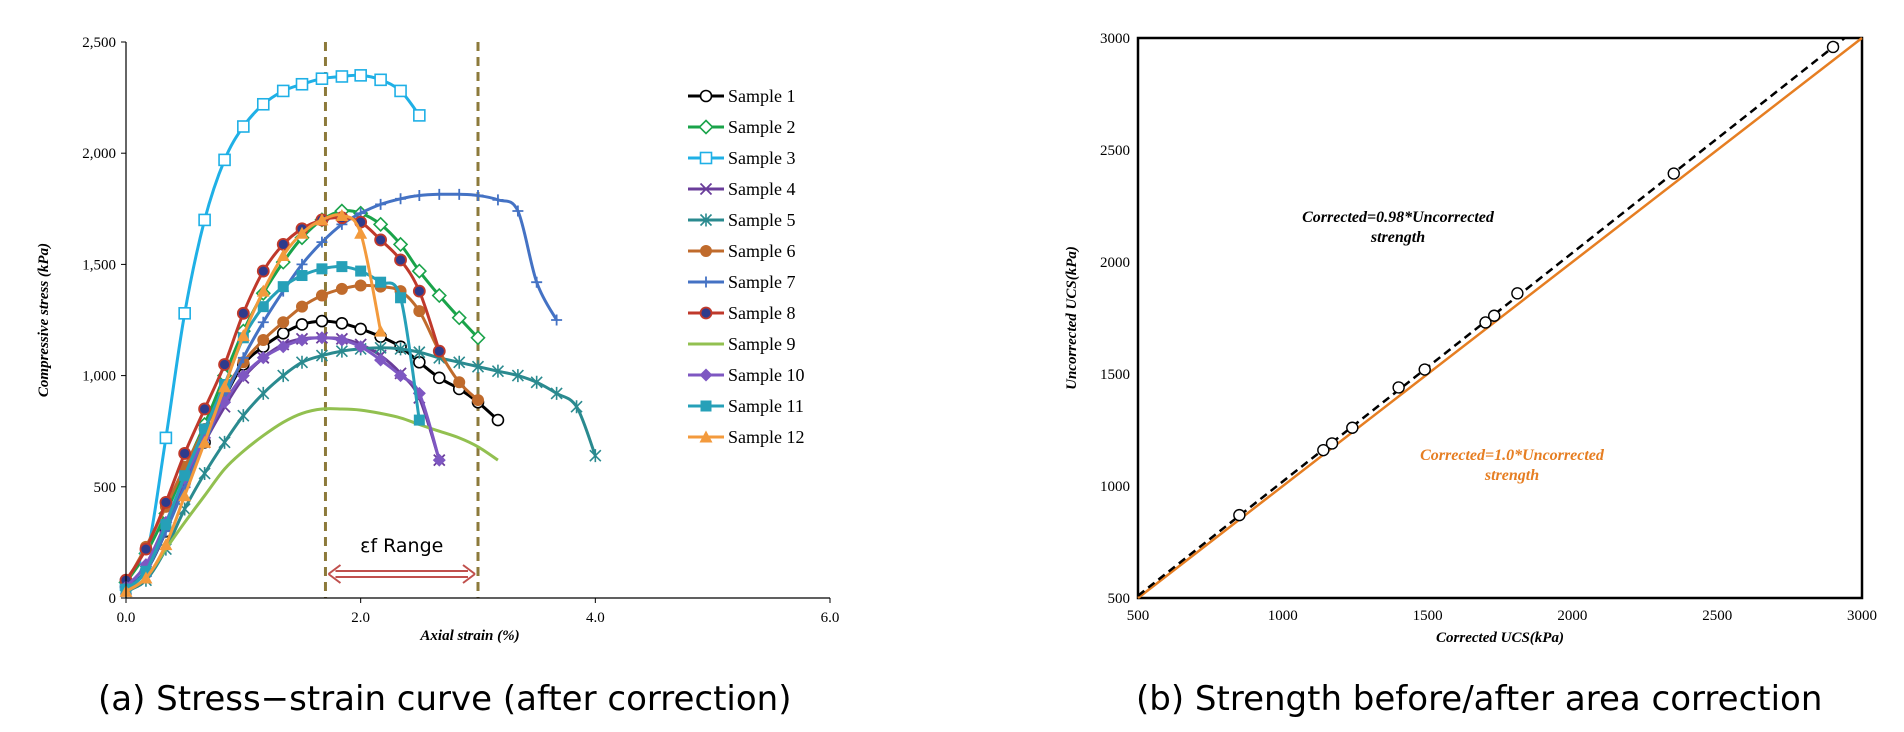  What do you see at coordinates (742, 96) in the screenshot?
I see `legend-entry: Sample 1` at bounding box center [742, 96].